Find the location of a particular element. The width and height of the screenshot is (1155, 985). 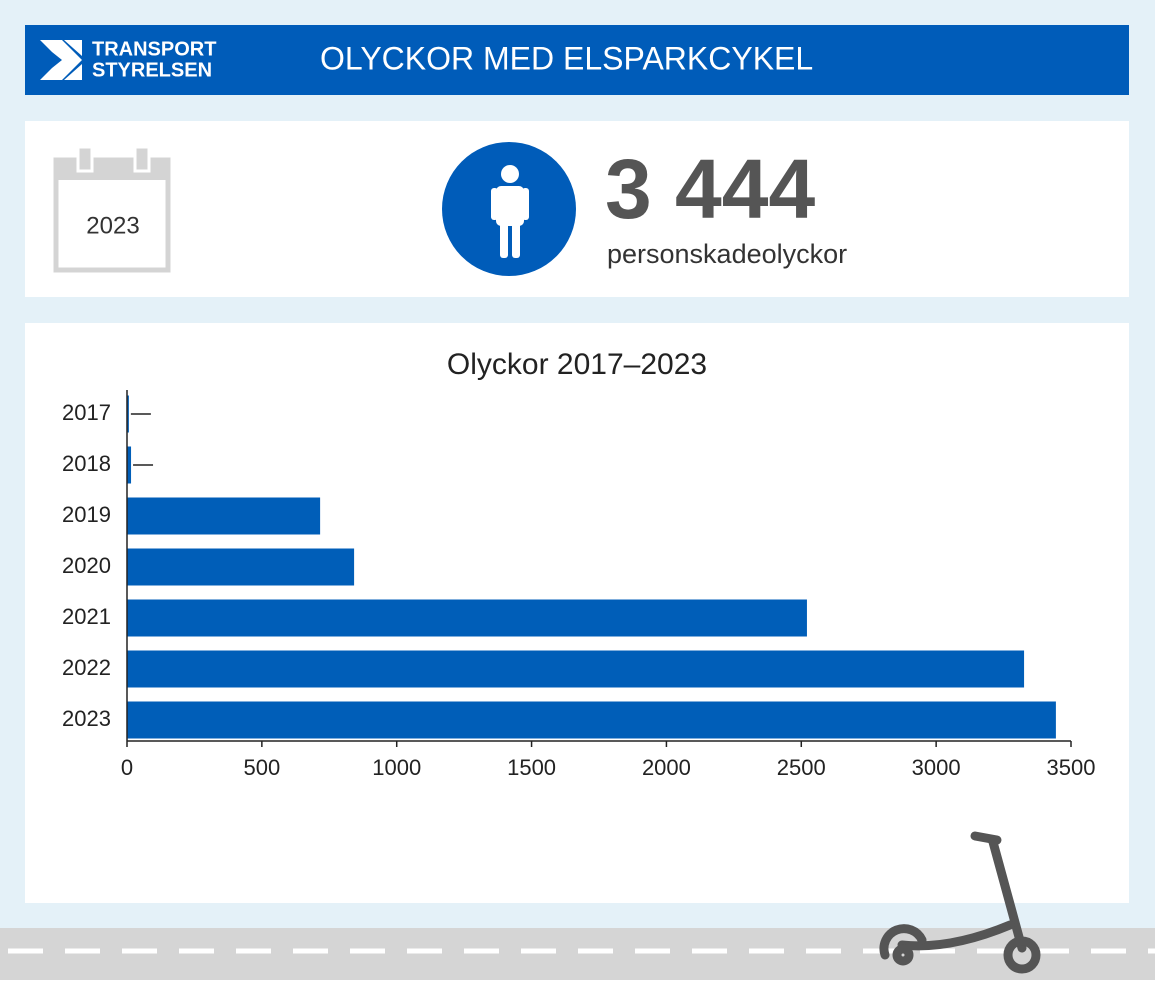

logo-text: TRANSPORT is located at coordinates (154, 49).